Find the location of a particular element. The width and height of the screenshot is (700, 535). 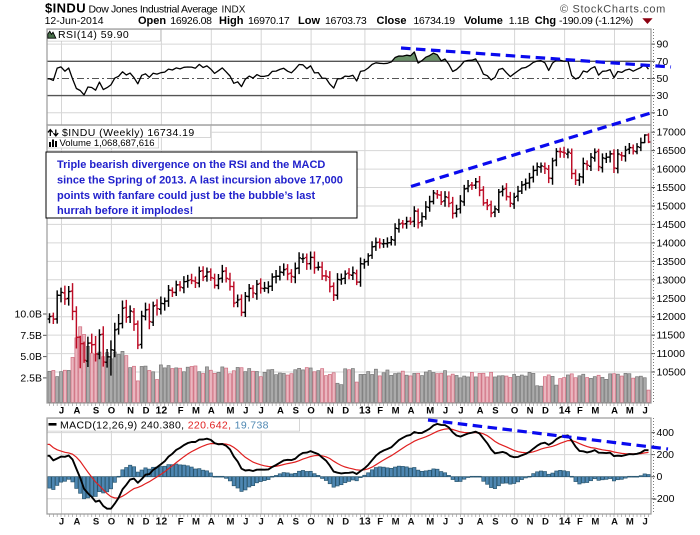

svg-text: 400 is located at coordinates (666, 433).